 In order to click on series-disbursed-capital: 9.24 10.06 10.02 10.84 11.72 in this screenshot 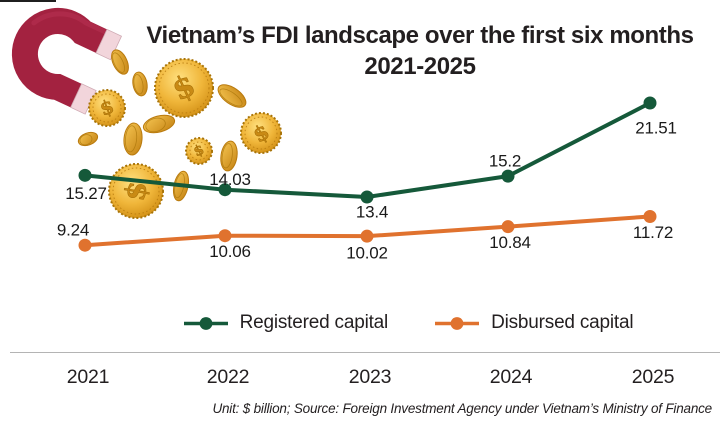, I will do `click(365, 236)`.